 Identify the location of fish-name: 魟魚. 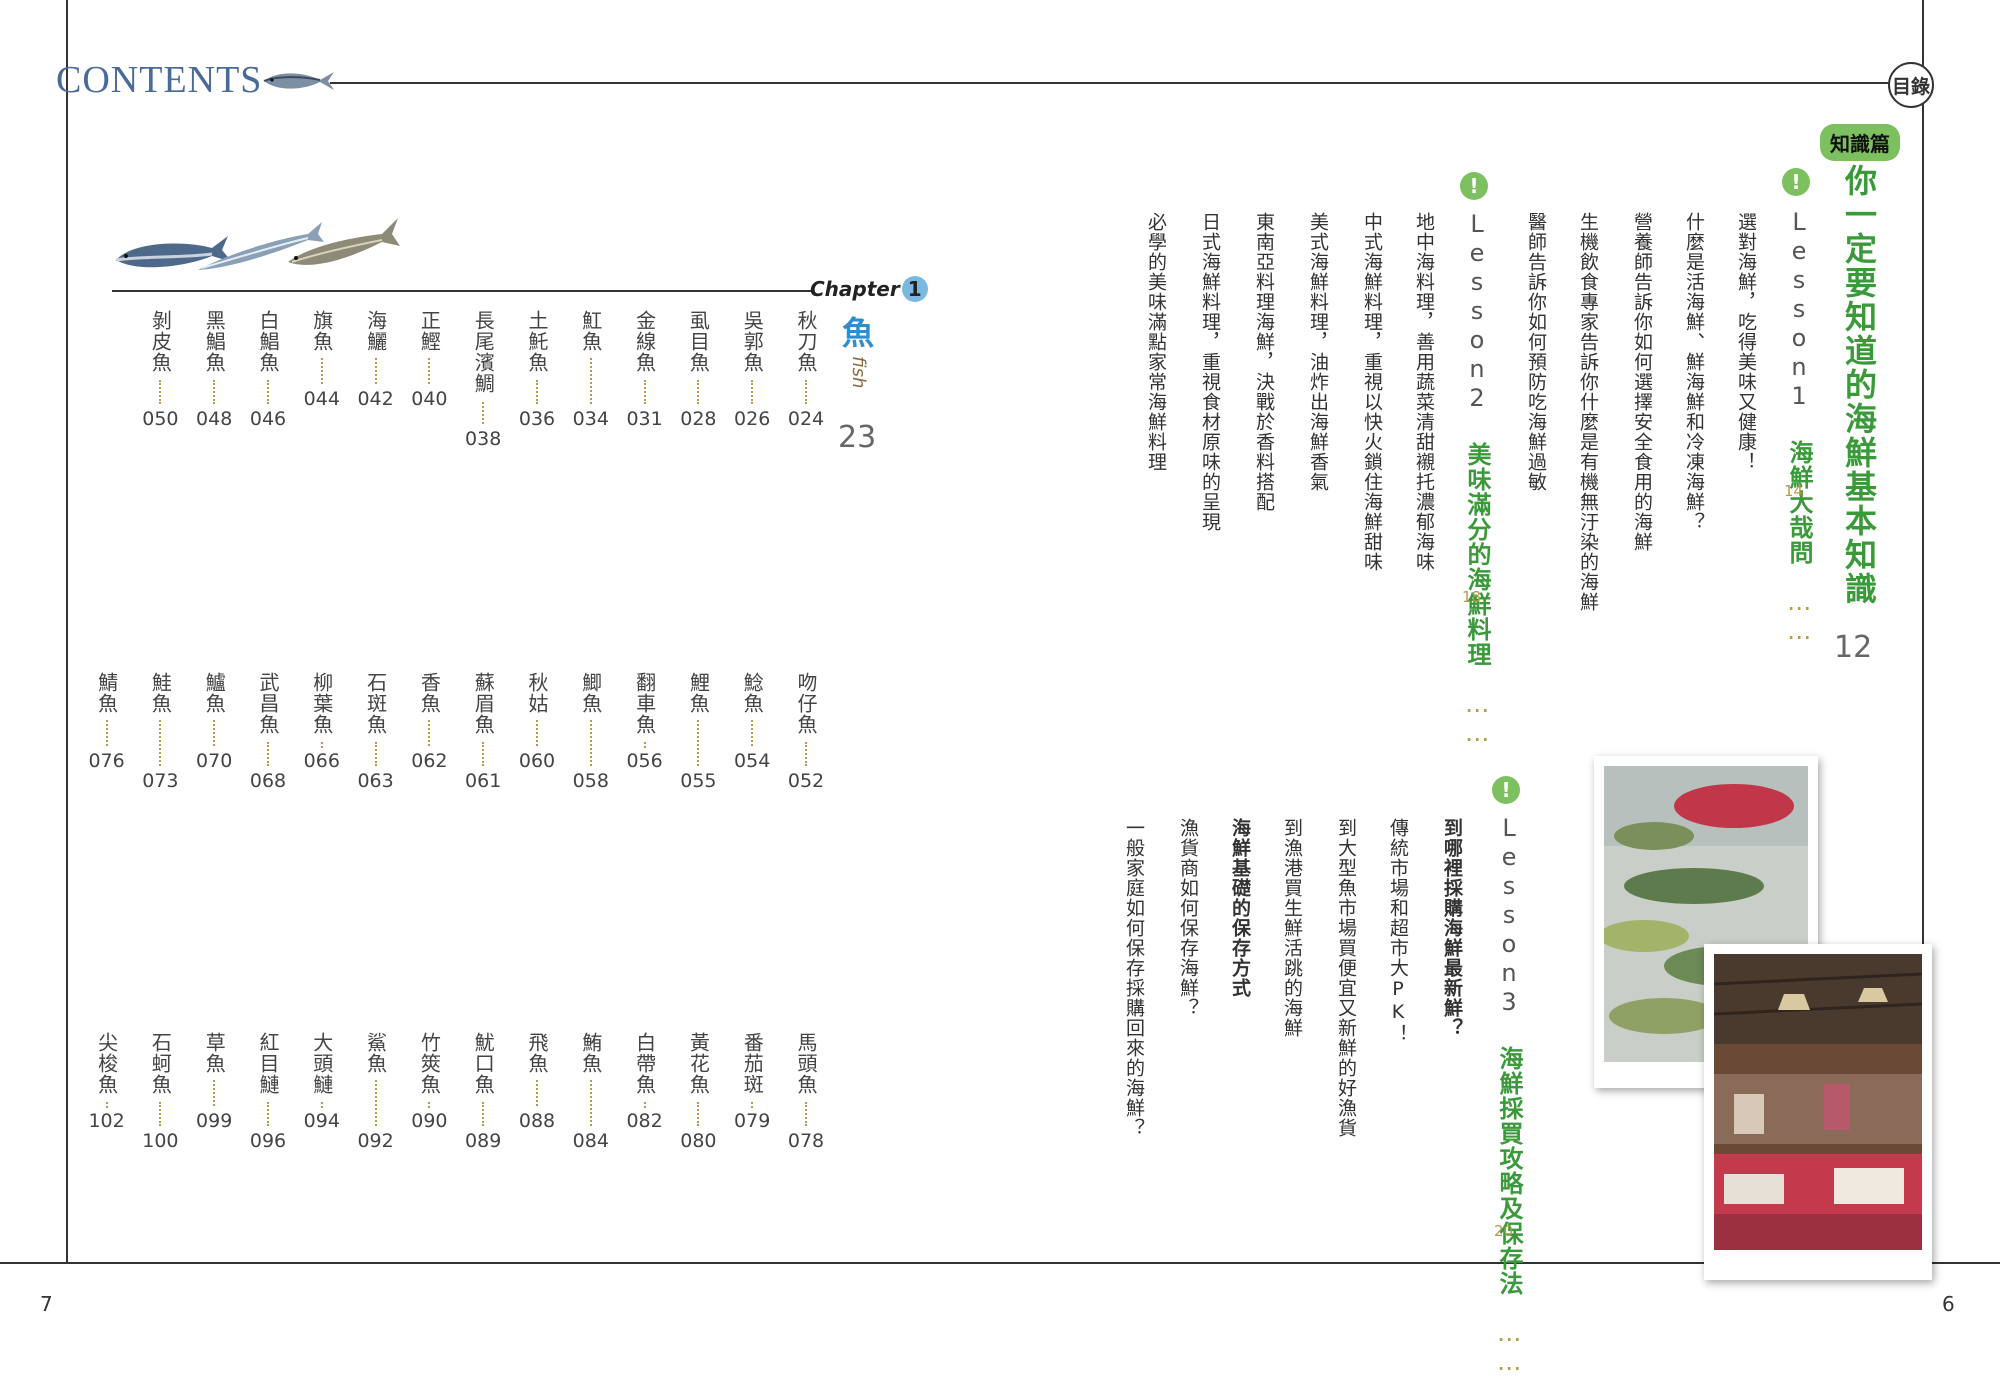
(590, 331).